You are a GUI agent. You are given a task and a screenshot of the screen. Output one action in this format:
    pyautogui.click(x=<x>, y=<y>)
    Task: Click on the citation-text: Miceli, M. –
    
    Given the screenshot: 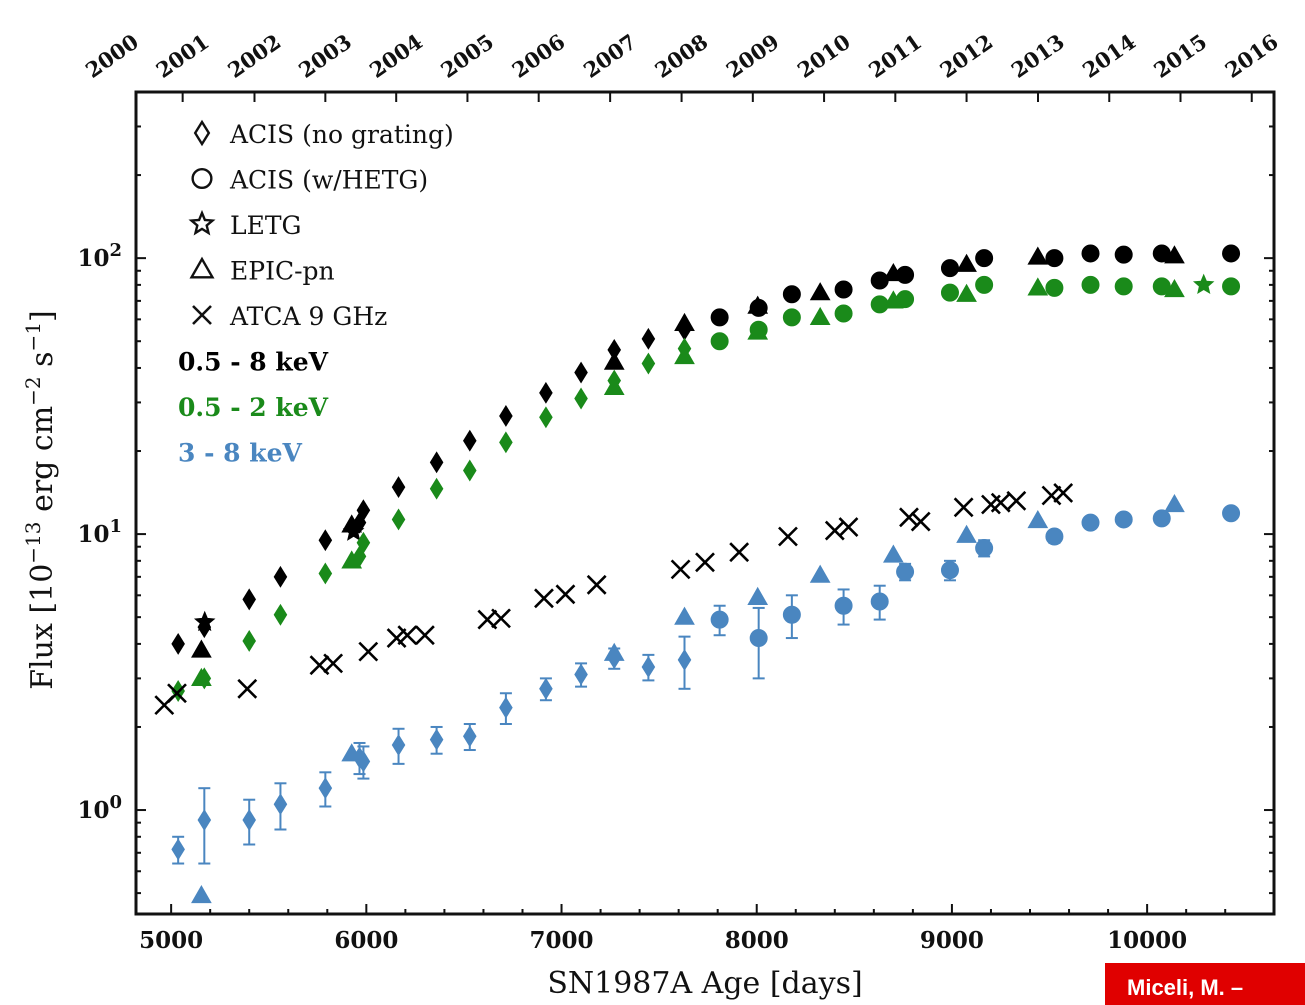 What is the action you would take?
    pyautogui.click(x=1185, y=987)
    